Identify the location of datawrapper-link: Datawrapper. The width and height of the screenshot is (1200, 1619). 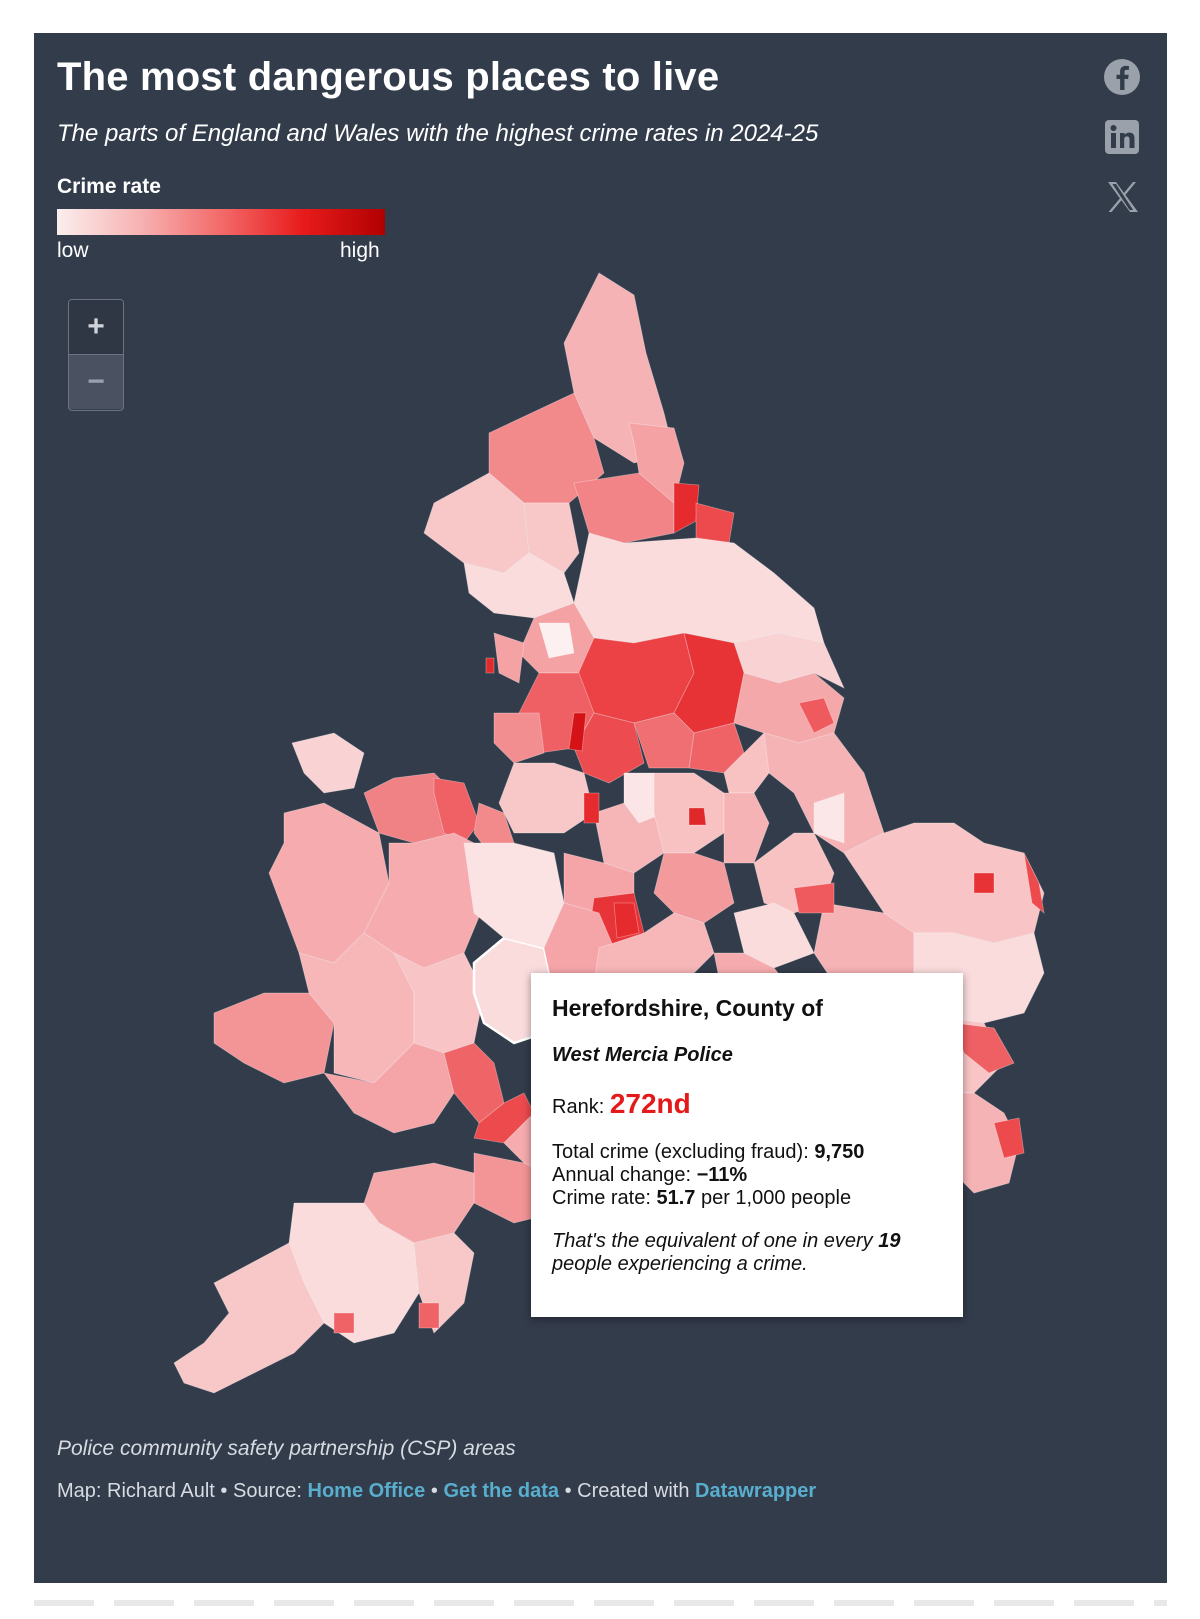
(756, 1491).